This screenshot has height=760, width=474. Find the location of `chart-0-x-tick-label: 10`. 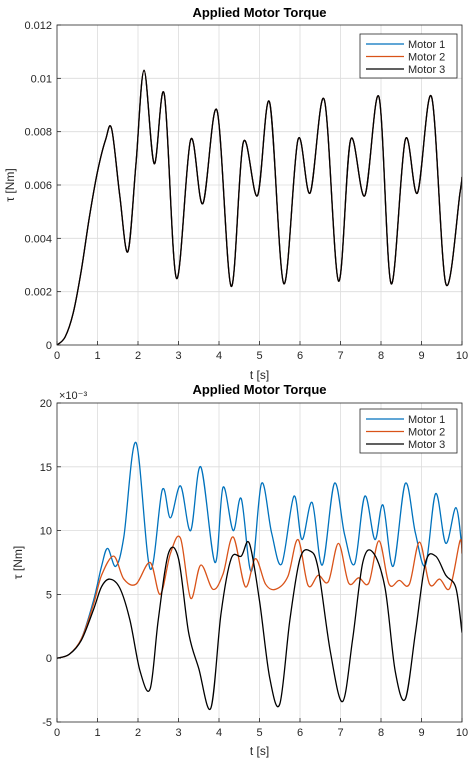

chart-0-x-tick-label: 10 is located at coordinates (462, 356).